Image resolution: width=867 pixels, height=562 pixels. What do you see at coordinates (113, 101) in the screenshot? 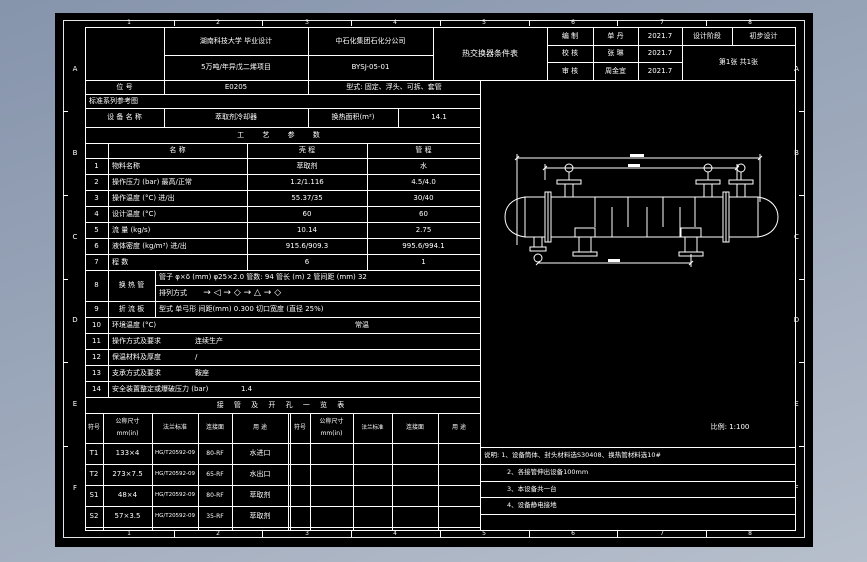
I see `std-series-label: 标准系列参考图` at bounding box center [113, 101].